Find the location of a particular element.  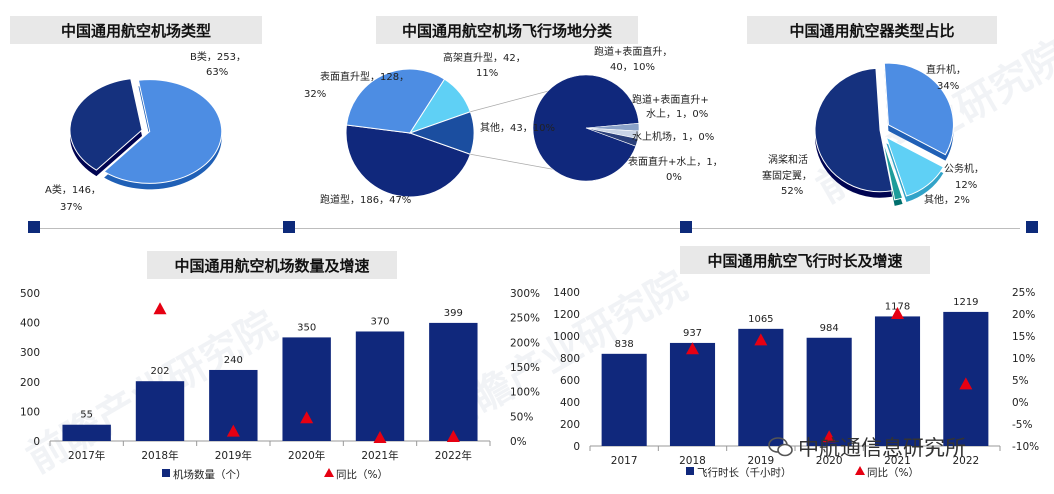

y2-tick-label: 15% is located at coordinates (1023, 337).